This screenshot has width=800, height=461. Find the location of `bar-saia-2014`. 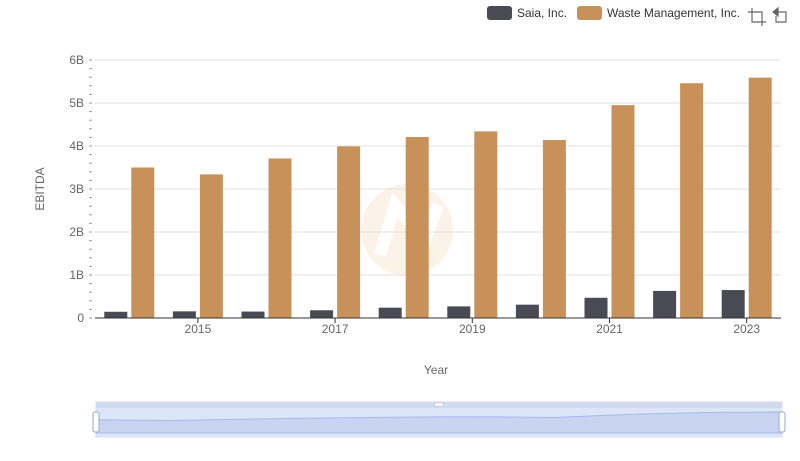

bar-saia-2014 is located at coordinates (116, 314).